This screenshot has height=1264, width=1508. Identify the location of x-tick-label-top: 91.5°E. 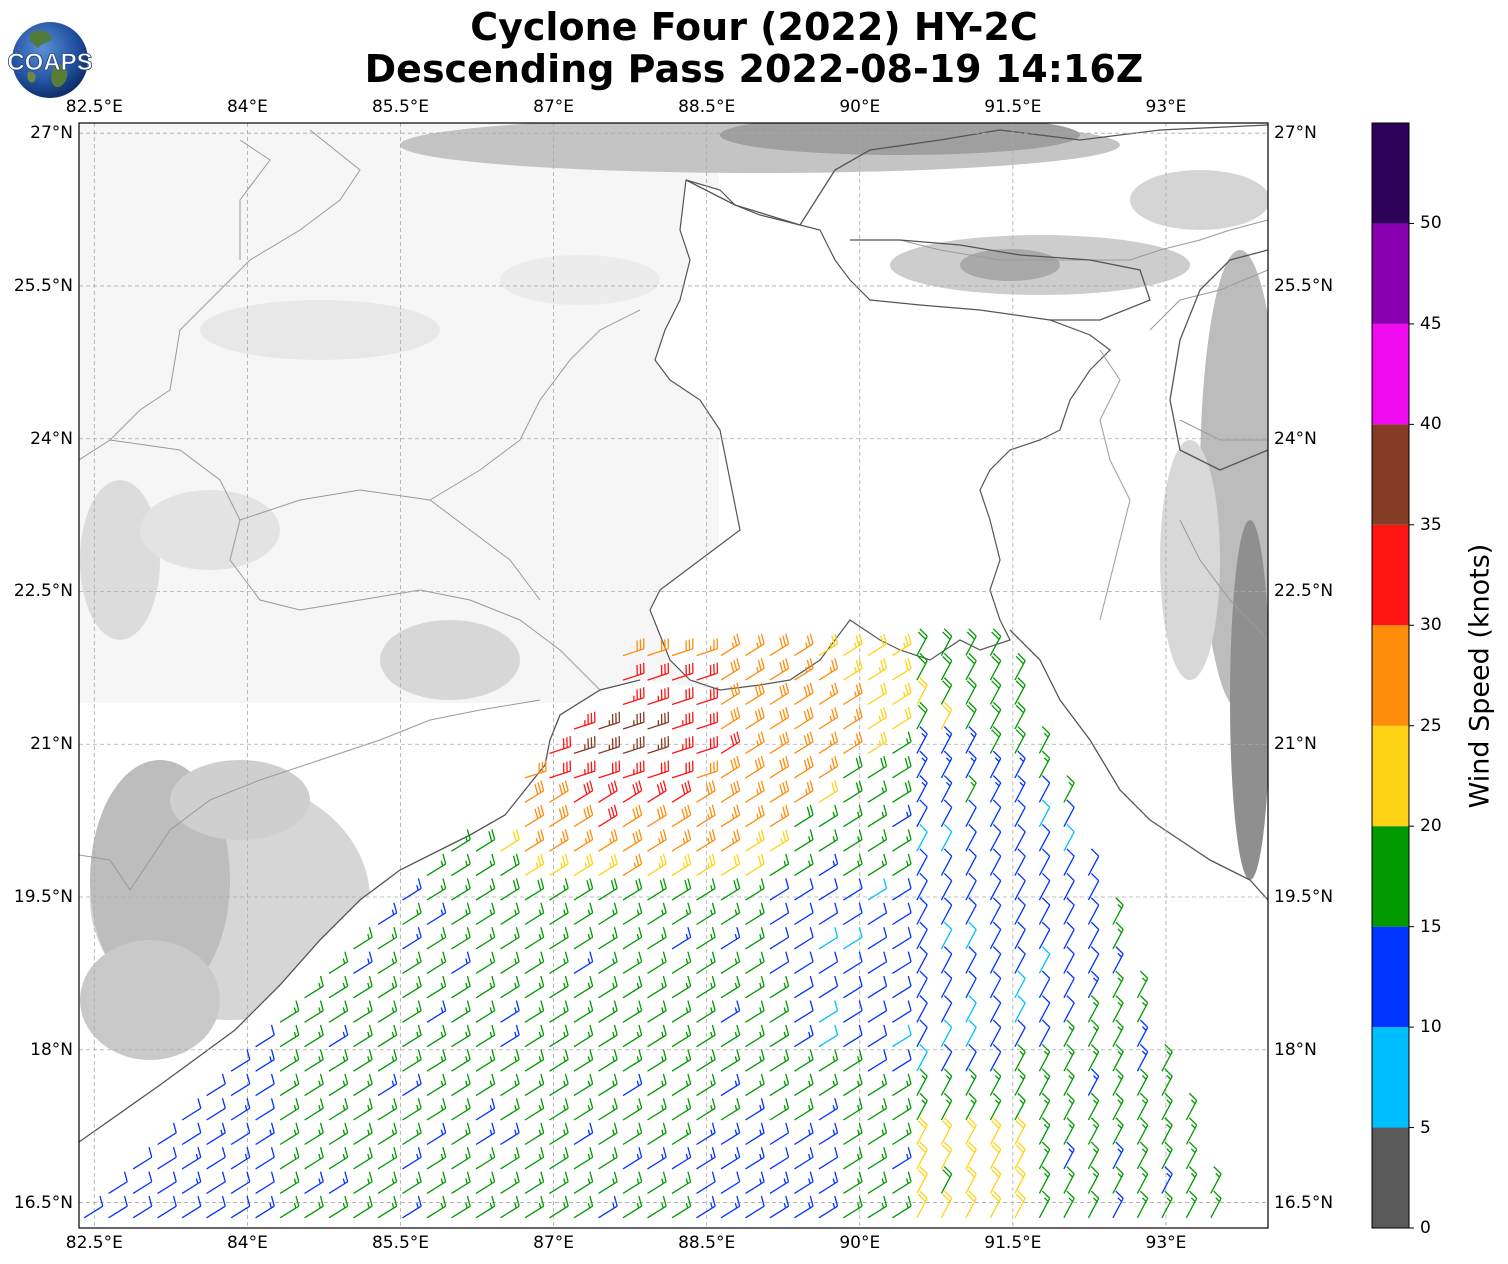
(1013, 107).